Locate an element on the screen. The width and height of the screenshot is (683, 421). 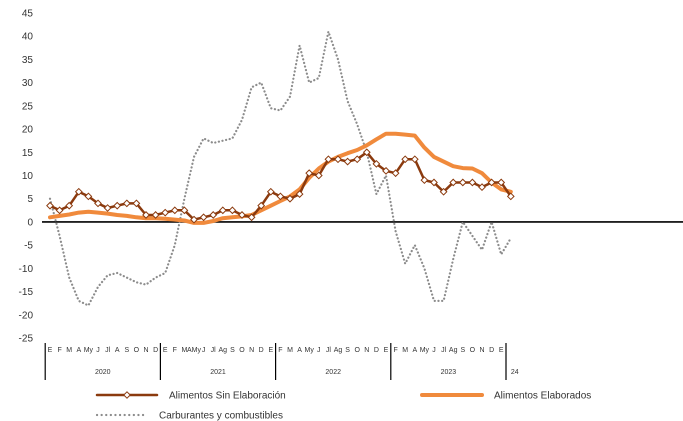
y-tick-label: 20 is located at coordinates (28, 130).